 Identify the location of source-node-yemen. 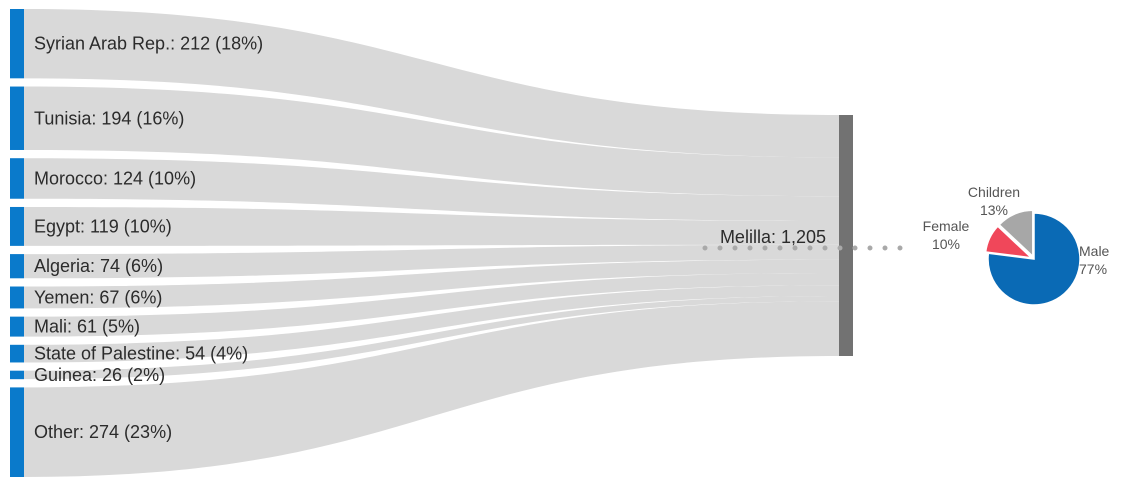
(17, 297).